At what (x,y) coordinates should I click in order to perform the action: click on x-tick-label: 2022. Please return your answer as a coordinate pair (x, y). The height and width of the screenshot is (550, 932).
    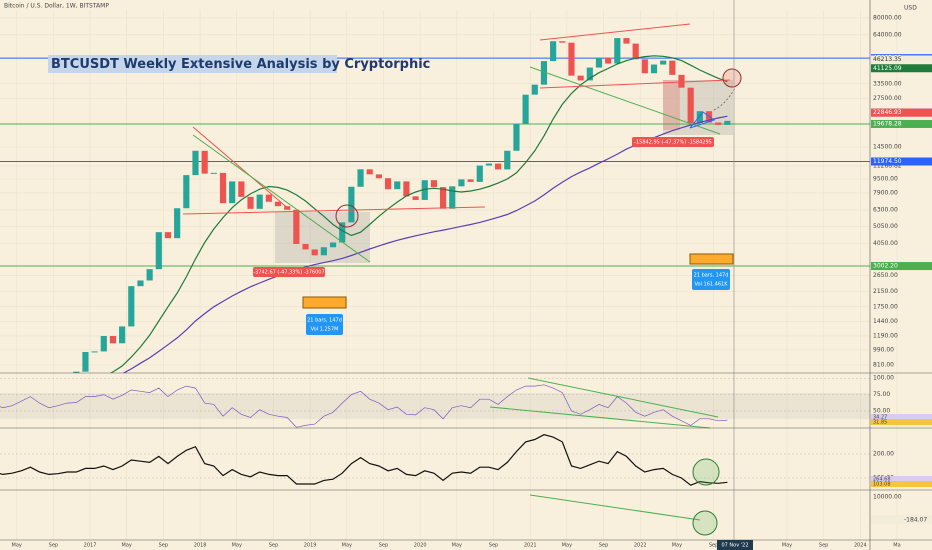
    Looking at the image, I should click on (640, 546).